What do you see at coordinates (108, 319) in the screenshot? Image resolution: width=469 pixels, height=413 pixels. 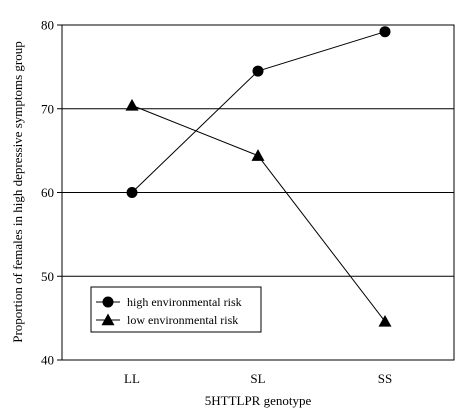 I see `data-point-triangle-legend` at bounding box center [108, 319].